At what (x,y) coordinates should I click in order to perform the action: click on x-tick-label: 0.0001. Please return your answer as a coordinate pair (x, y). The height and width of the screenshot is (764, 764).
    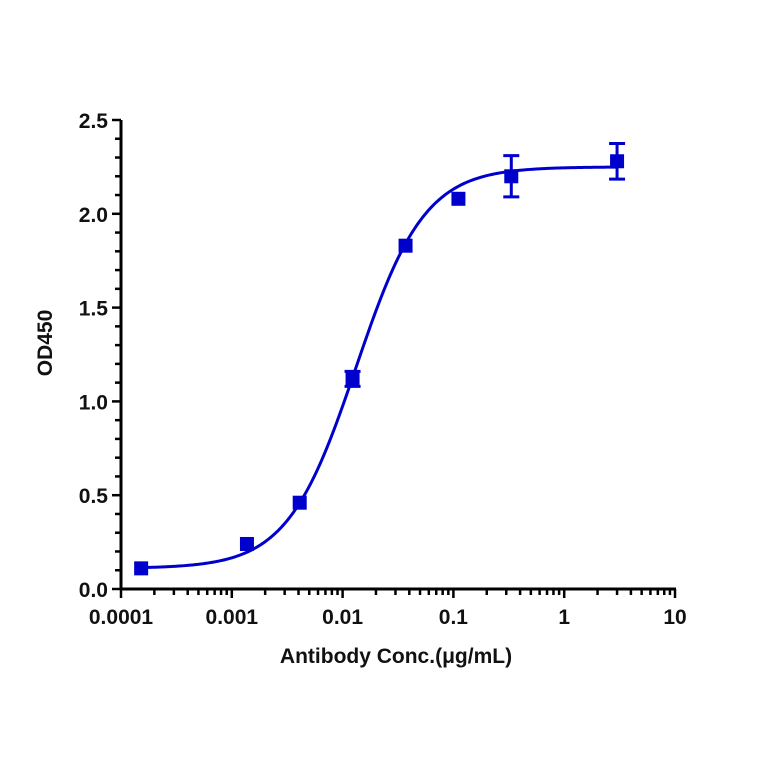
    Looking at the image, I should click on (121, 617).